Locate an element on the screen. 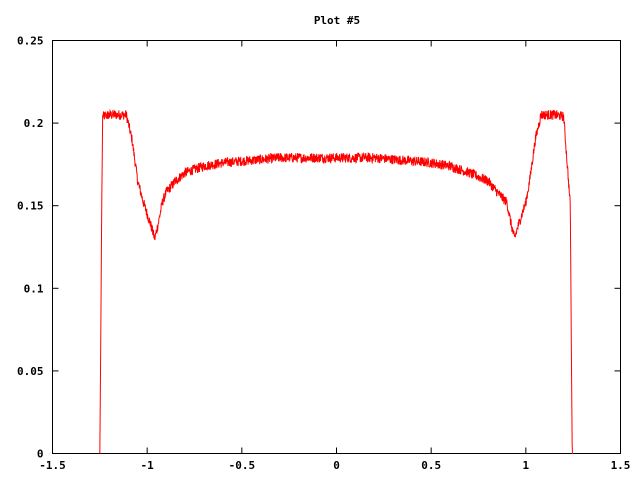 The width and height of the screenshot is (640, 480). x-tick-label: 1.5 is located at coordinates (621, 465).